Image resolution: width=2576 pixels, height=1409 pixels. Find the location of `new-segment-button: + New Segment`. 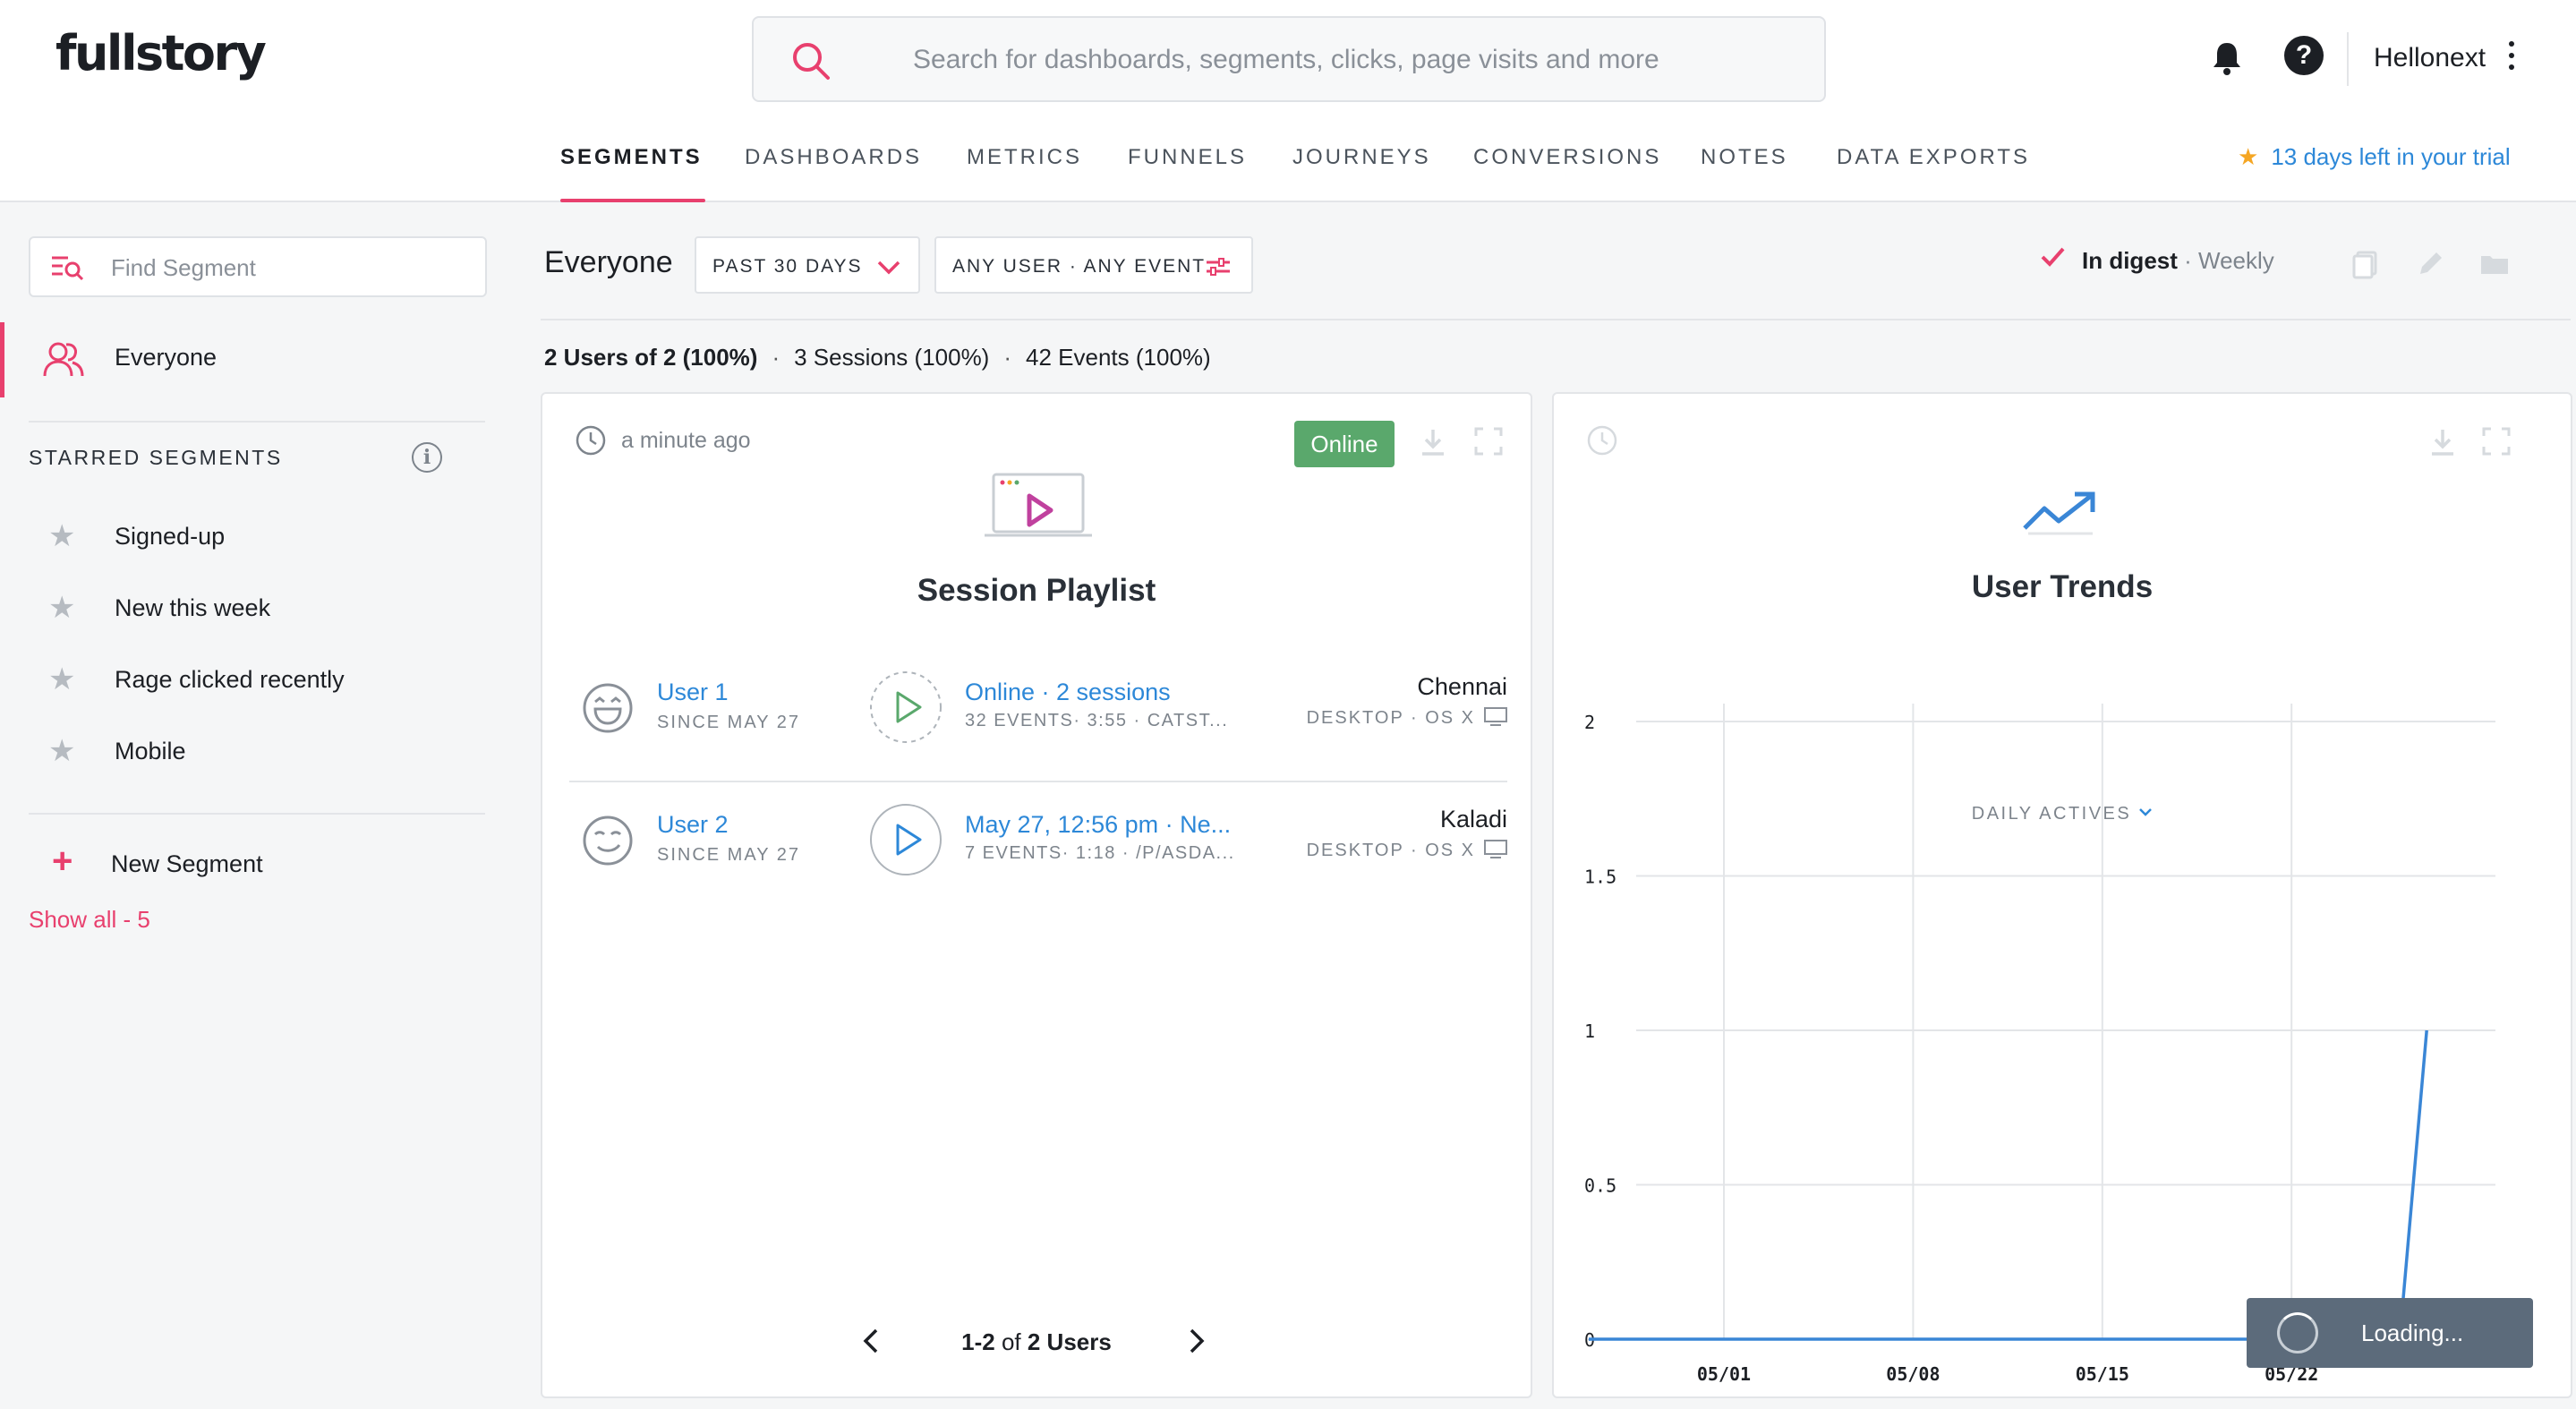

new-segment-button: + New Segment is located at coordinates (257, 865).